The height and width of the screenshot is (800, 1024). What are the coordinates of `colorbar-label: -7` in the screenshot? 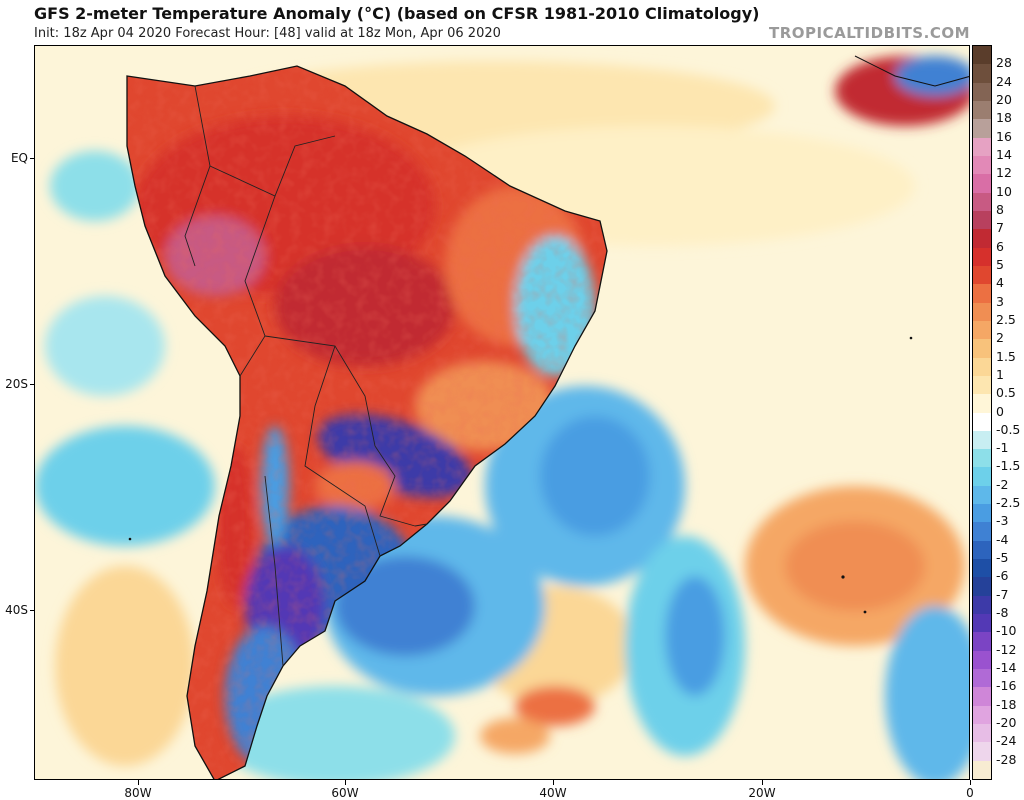 It's located at (1002, 594).